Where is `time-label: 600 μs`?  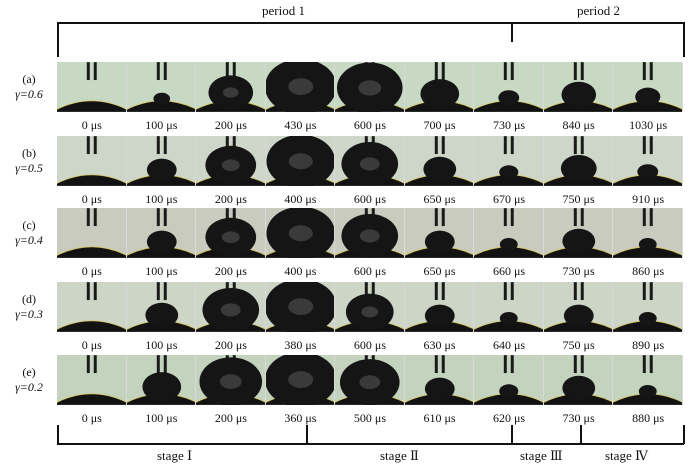 time-label: 600 μs is located at coordinates (370, 345).